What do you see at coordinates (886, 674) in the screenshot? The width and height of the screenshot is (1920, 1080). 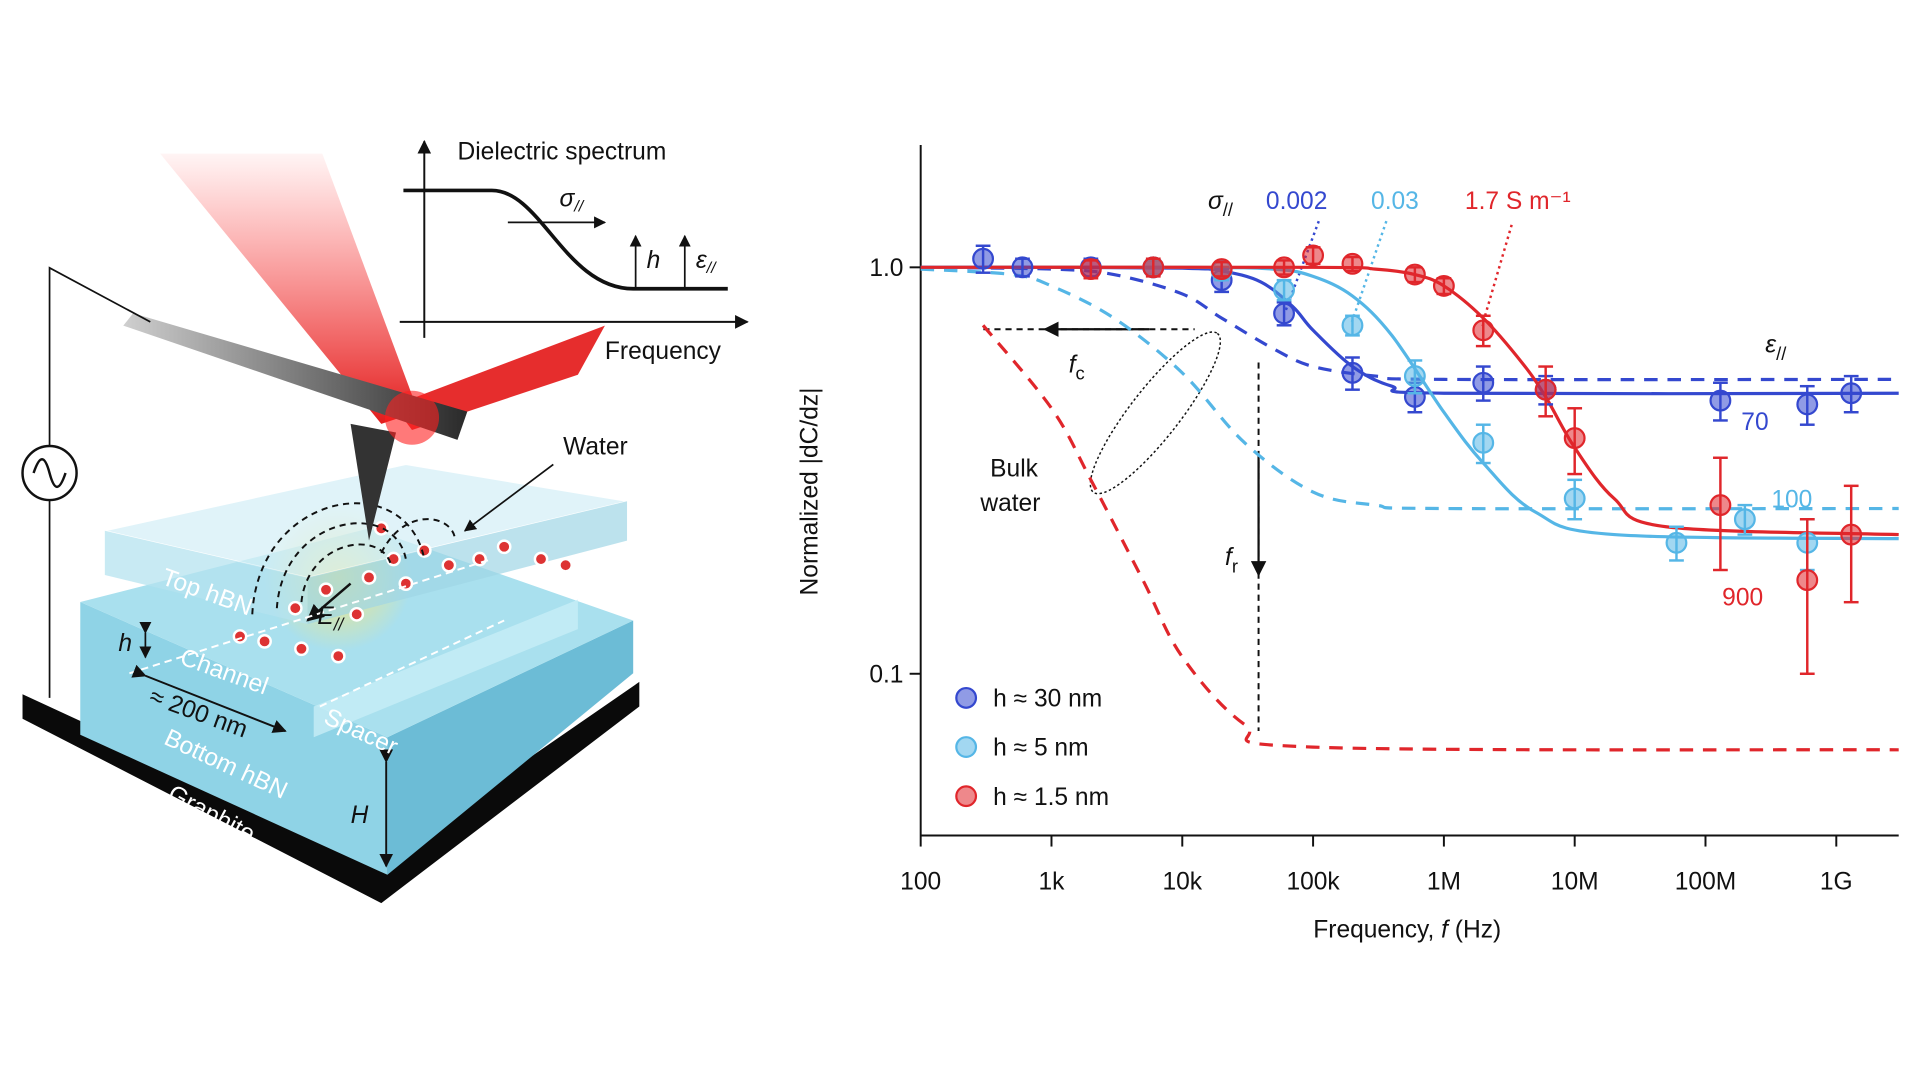 I see `y-tick-label: 0.1` at bounding box center [886, 674].